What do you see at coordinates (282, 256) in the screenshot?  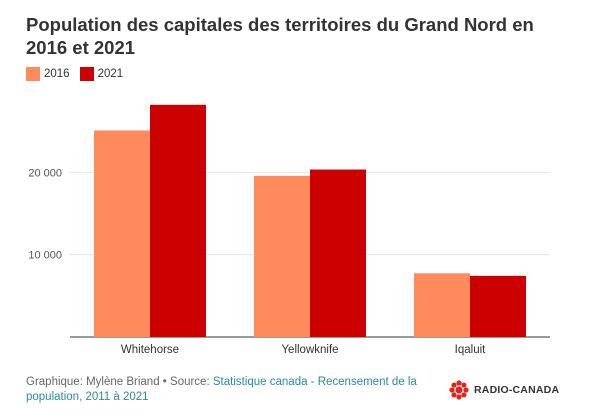 I see `bar-yellowknife-2016` at bounding box center [282, 256].